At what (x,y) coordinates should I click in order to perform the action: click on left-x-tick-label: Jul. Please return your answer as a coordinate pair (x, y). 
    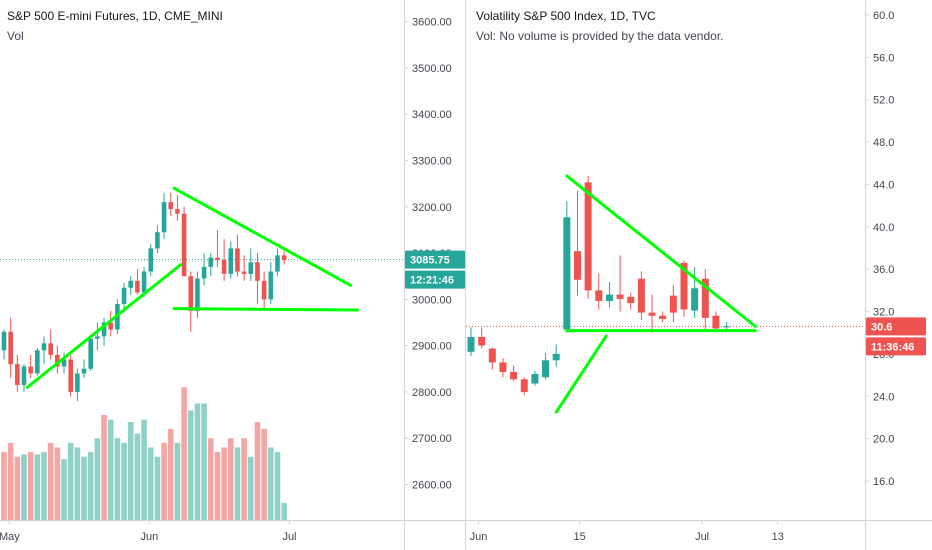
    Looking at the image, I should click on (289, 537).